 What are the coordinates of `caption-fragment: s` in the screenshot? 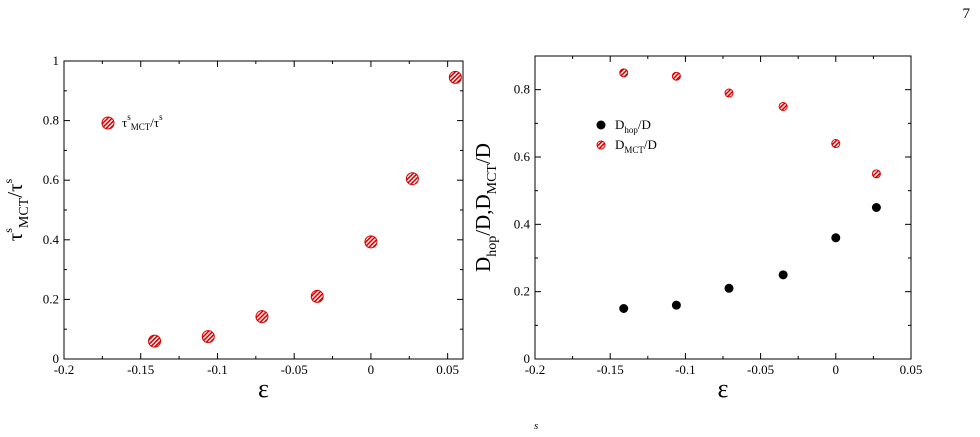 It's located at (536, 426).